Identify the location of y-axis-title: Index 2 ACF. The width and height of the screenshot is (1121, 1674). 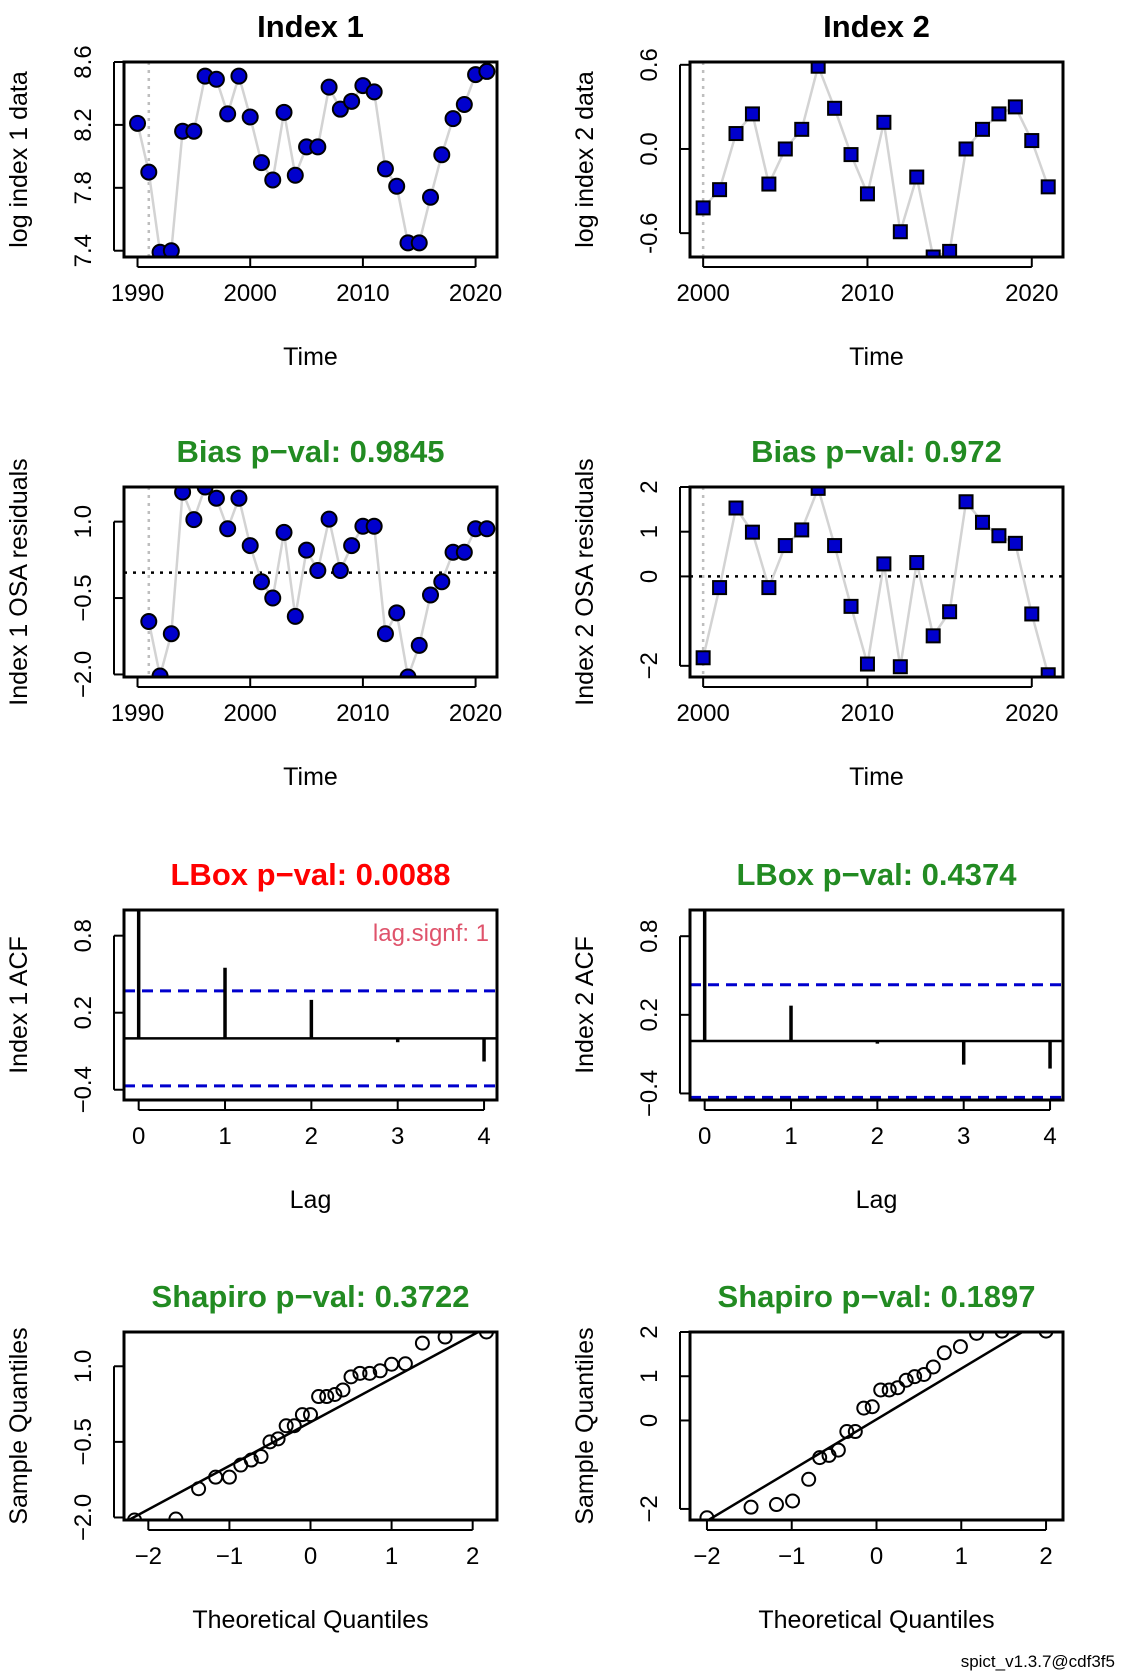
(585, 1005).